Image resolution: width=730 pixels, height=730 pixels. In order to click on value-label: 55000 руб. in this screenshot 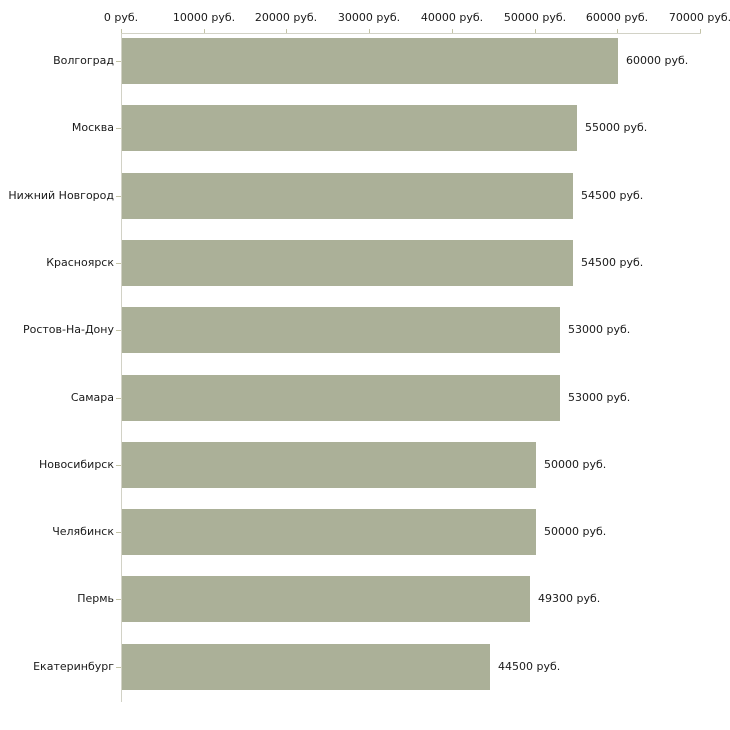, I will do `click(616, 127)`.